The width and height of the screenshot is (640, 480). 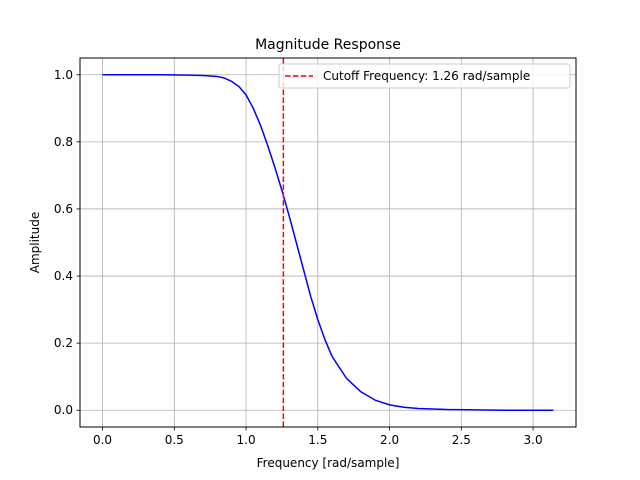 What do you see at coordinates (63, 276) in the screenshot?
I see `y-tick-label: 0.4` at bounding box center [63, 276].